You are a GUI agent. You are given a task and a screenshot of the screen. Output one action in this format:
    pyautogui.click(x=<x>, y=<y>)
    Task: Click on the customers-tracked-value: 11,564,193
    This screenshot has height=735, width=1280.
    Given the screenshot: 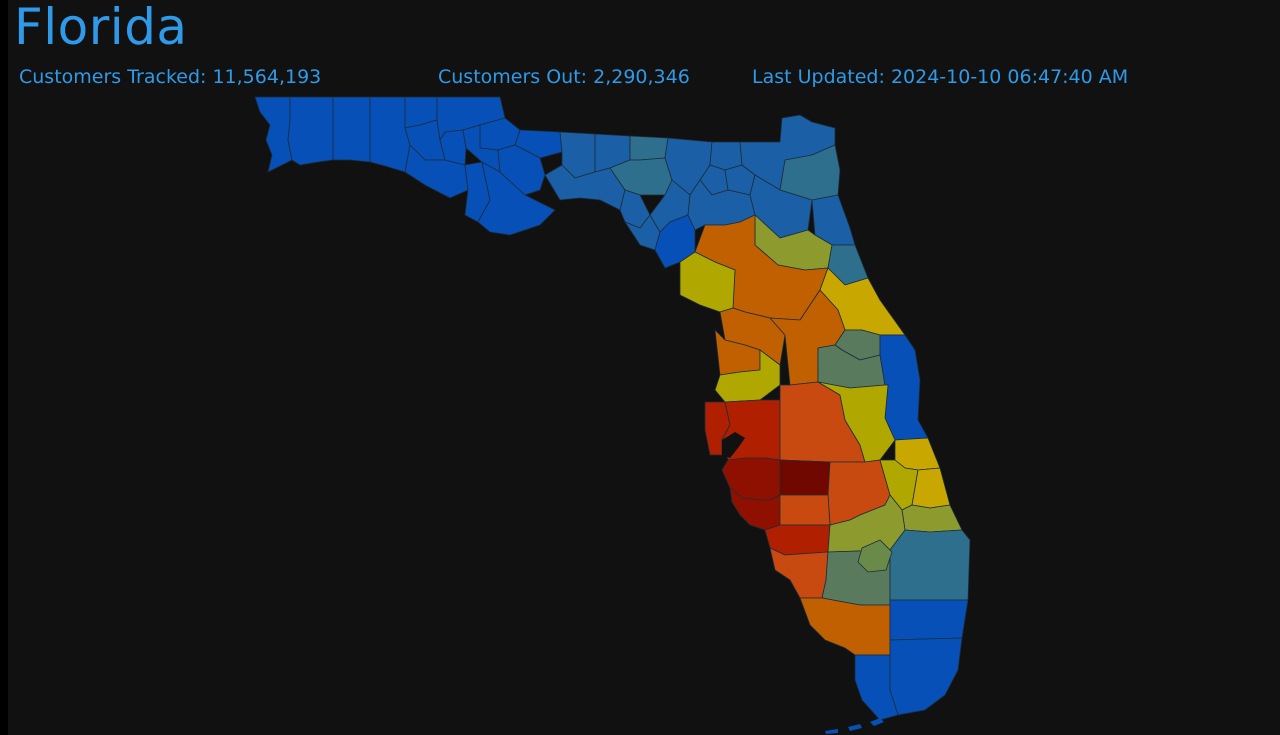 What is the action you would take?
    pyautogui.click(x=267, y=77)
    